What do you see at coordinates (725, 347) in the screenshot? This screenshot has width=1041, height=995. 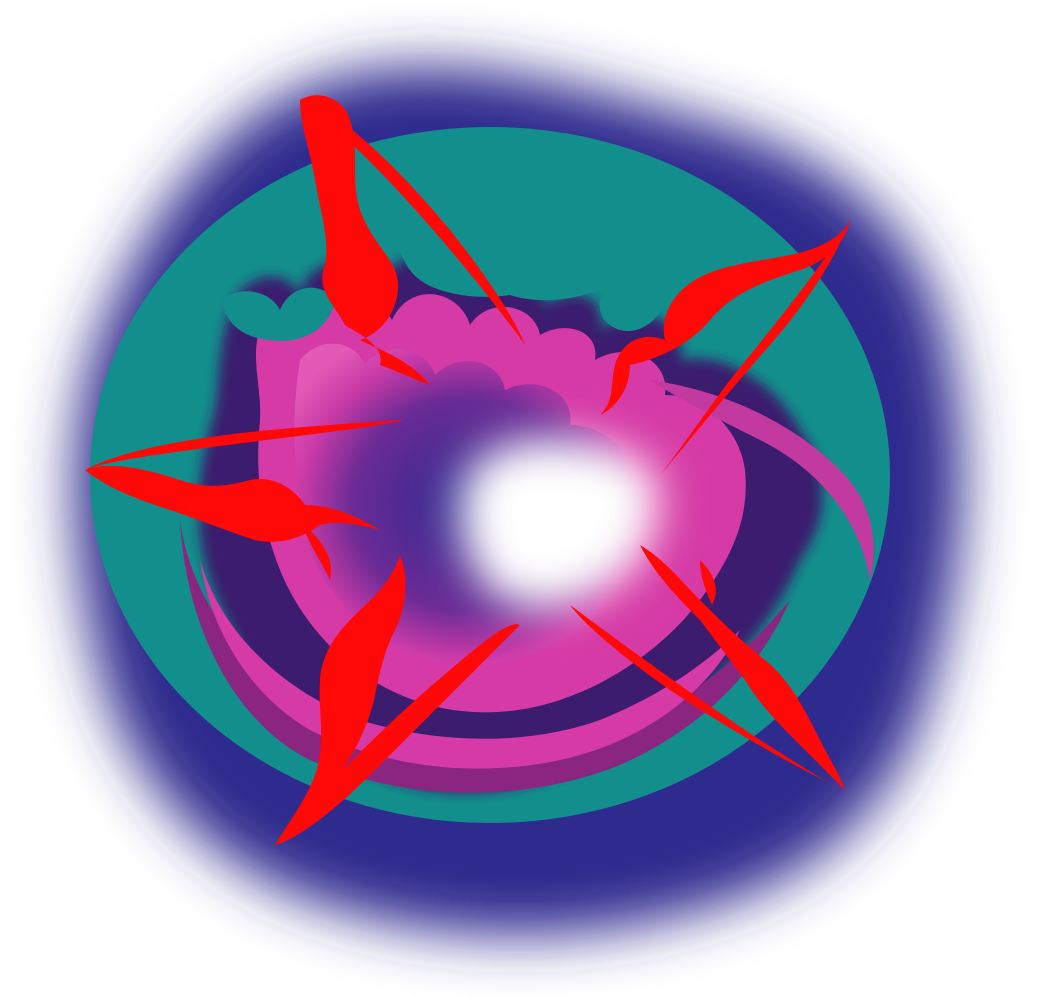 I see `flame-top-right` at bounding box center [725, 347].